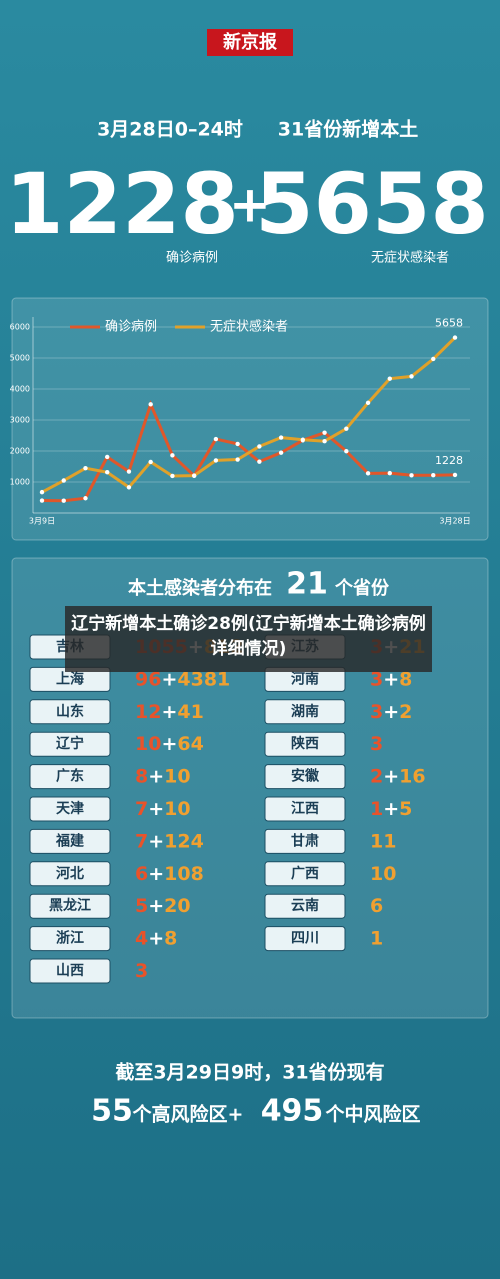  What do you see at coordinates (190, 711) in the screenshot?
I see `asymptomatic-count: 41` at bounding box center [190, 711].